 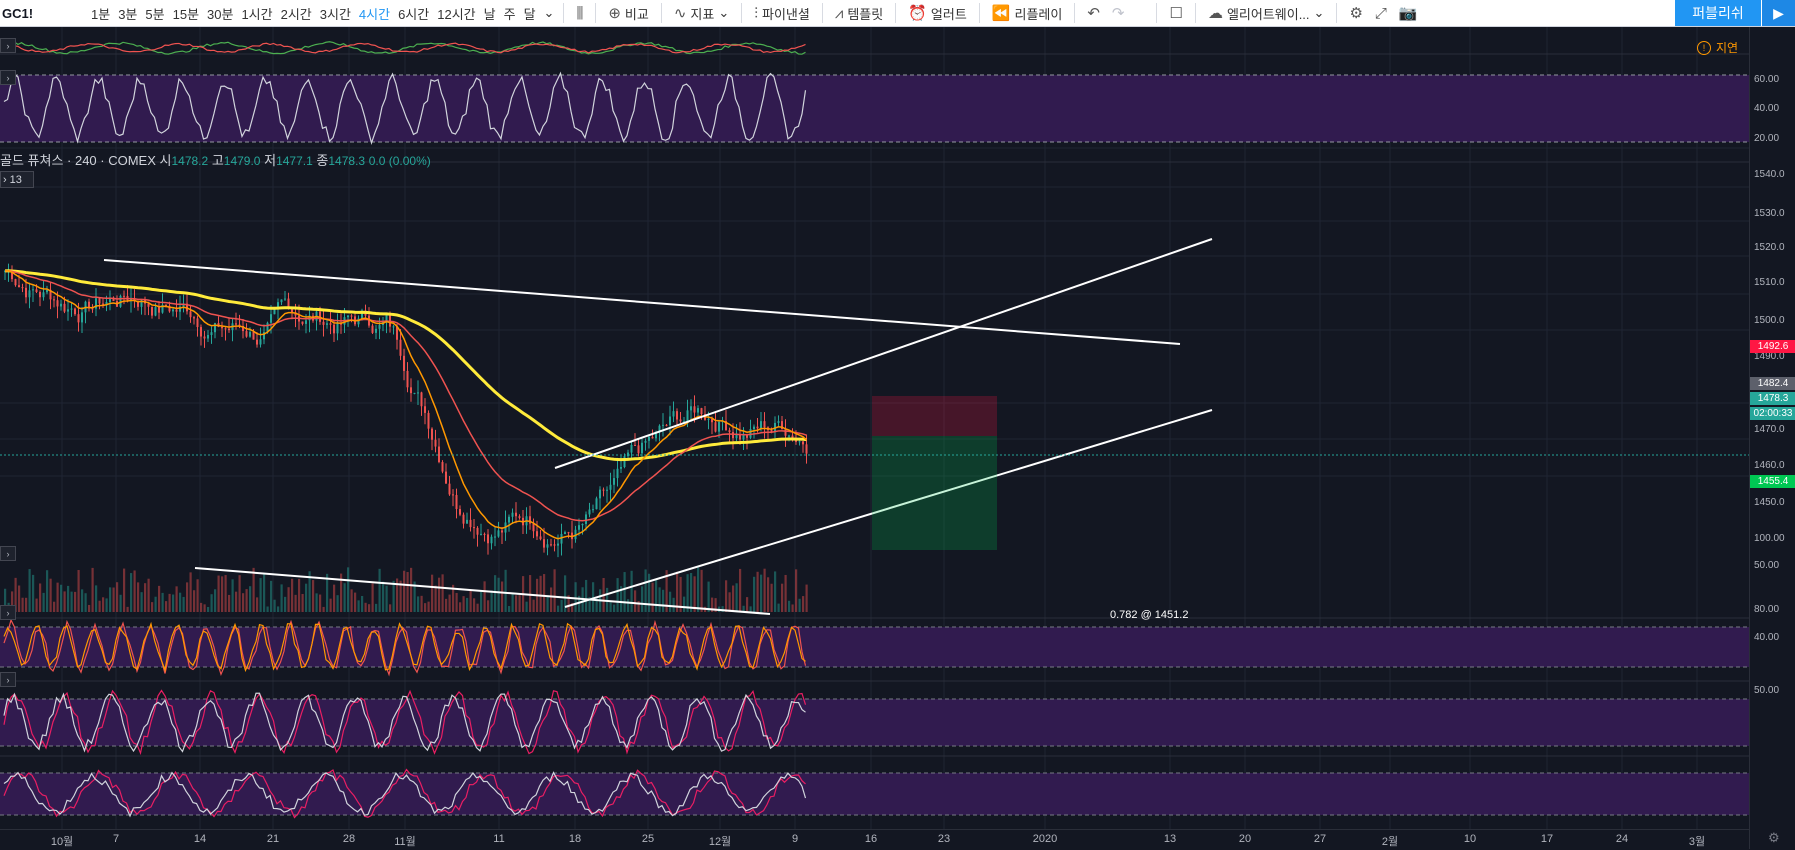 What do you see at coordinates (18, 13) in the screenshot?
I see `symbol-label: GC1!` at bounding box center [18, 13].